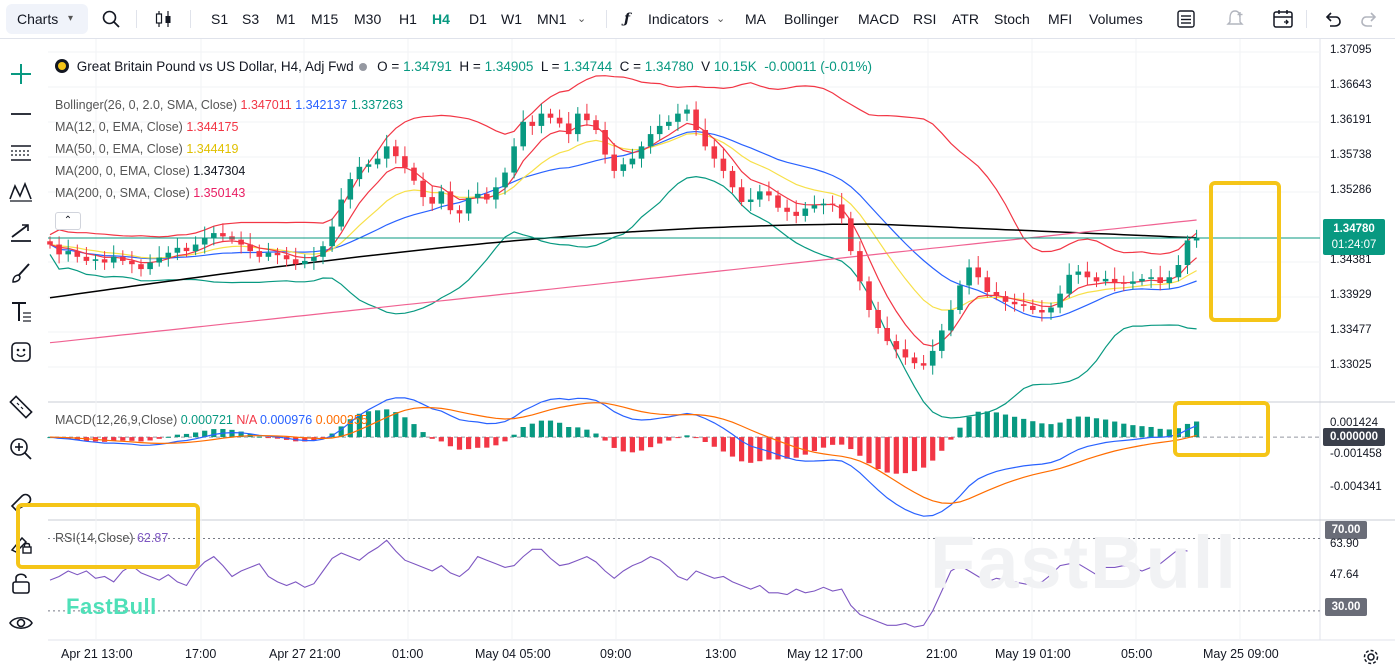  What do you see at coordinates (21, 192) in the screenshot?
I see `pattern-icon` at bounding box center [21, 192].